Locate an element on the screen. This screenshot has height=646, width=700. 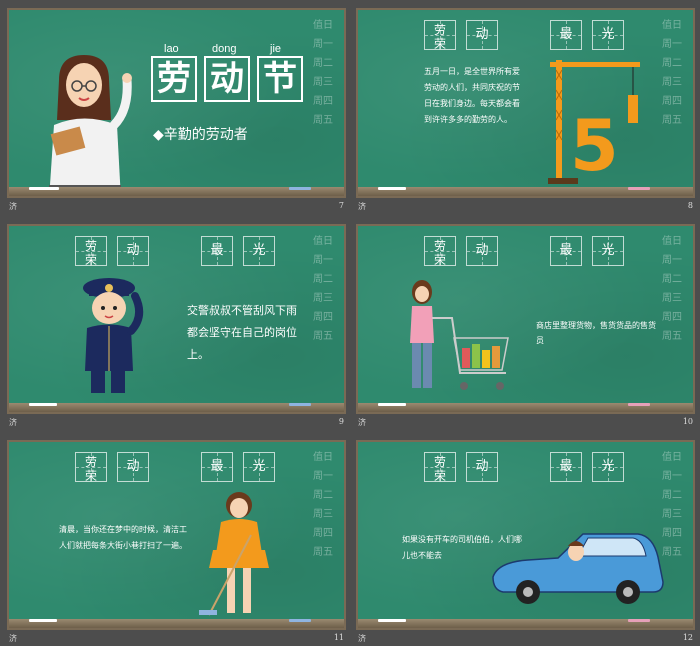
slide-caption: 济 7 is located at coordinates (176, 206).